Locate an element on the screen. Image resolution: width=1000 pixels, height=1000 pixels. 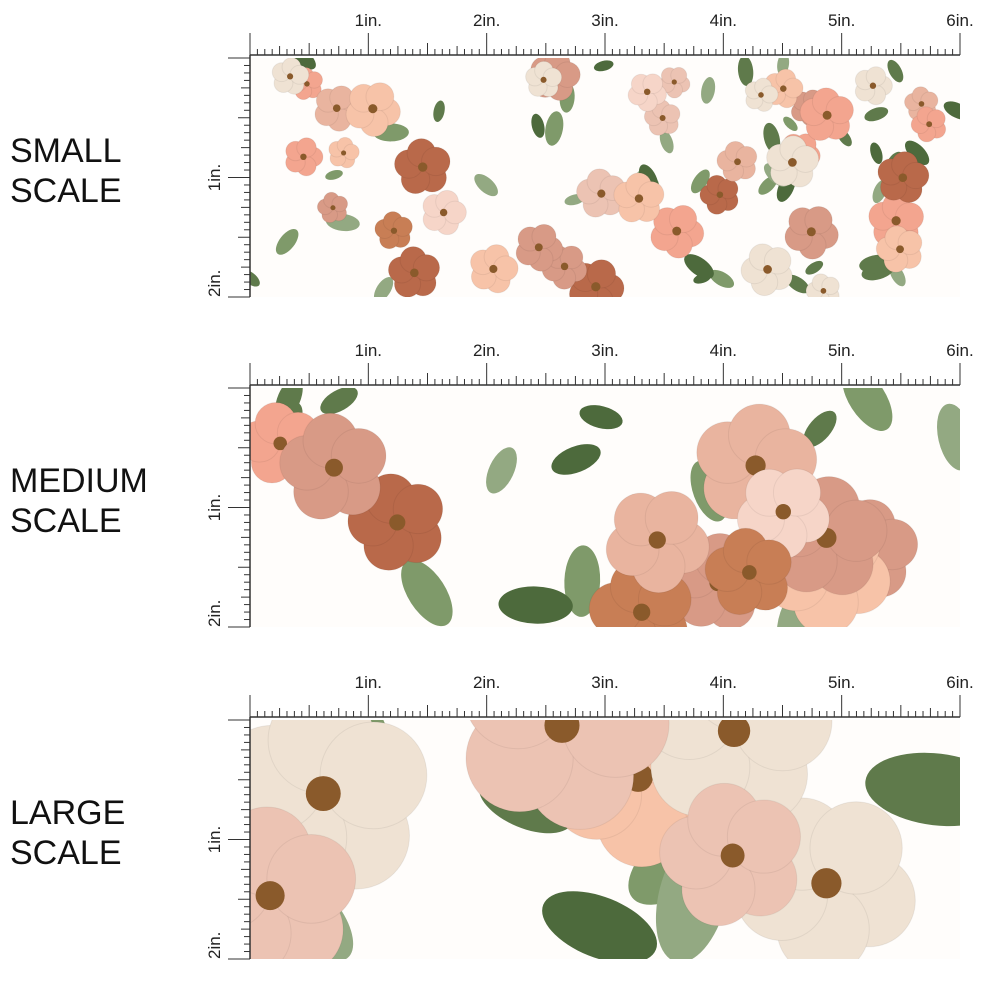
ruler-label: 5in. is located at coordinates (841, 20).